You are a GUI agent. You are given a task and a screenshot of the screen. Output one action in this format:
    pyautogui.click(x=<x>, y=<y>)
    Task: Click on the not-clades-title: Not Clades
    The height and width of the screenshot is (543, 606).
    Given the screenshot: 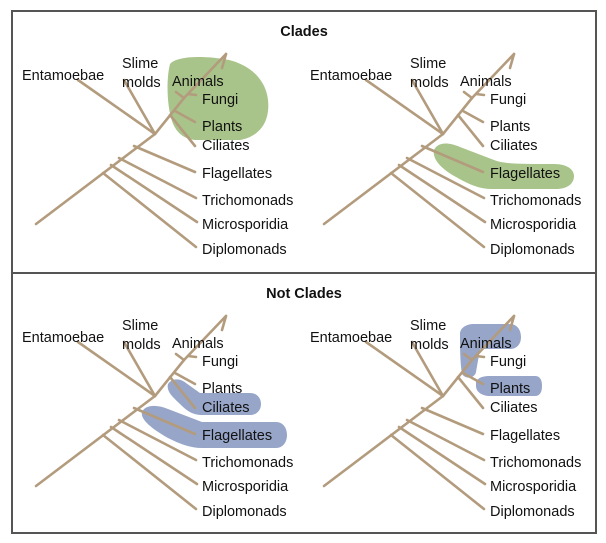 What is the action you would take?
    pyautogui.click(x=304, y=294)
    